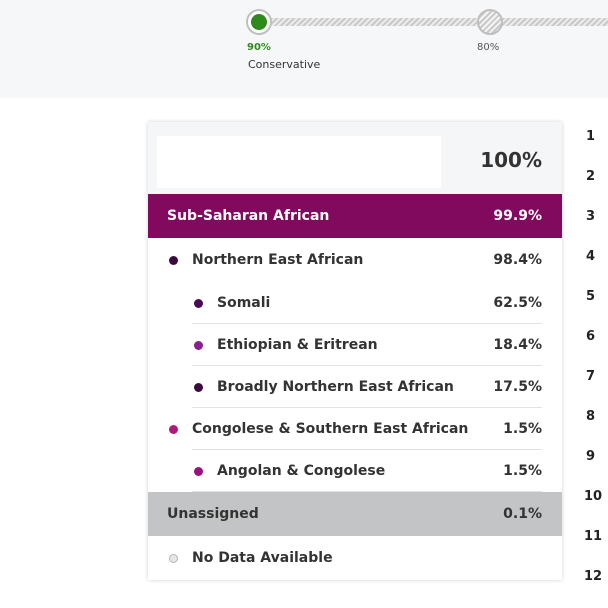 The image size is (608, 608). I want to click on confidence-90-label: 90%, so click(259, 47).